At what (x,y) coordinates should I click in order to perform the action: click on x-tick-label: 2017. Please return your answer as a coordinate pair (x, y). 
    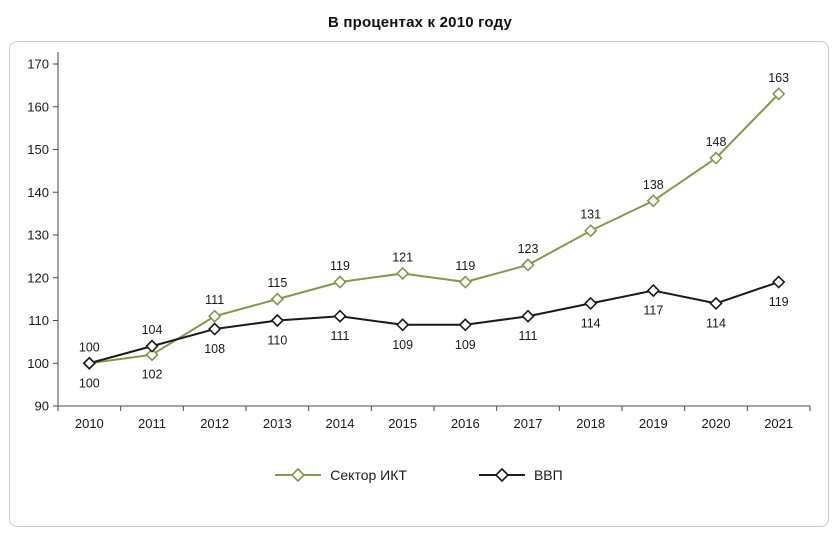
    Looking at the image, I should click on (528, 423).